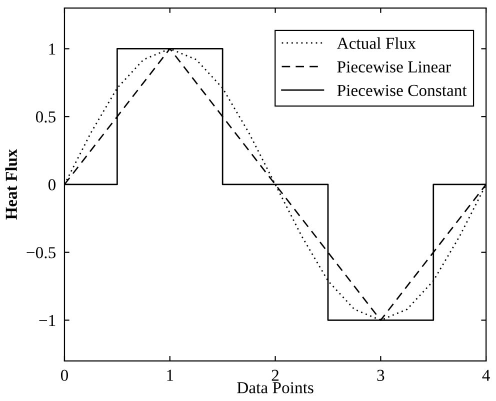  I want to click on y-tick-label: −1, so click(47, 320).